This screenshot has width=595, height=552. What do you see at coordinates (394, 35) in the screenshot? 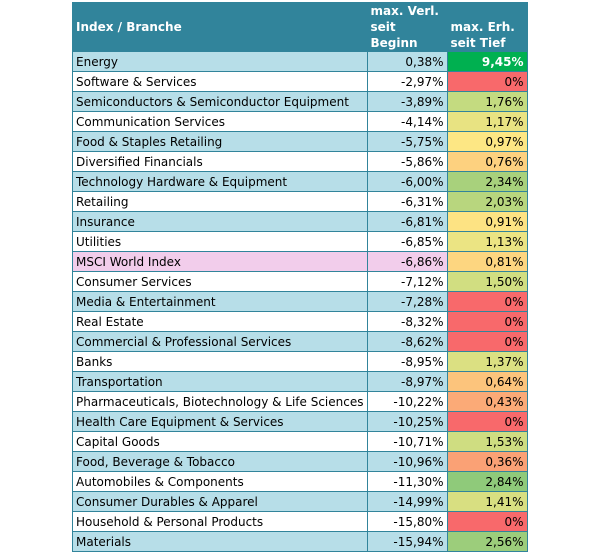
I see `header-max-loss-line2: seit Beginn` at bounding box center [394, 35].